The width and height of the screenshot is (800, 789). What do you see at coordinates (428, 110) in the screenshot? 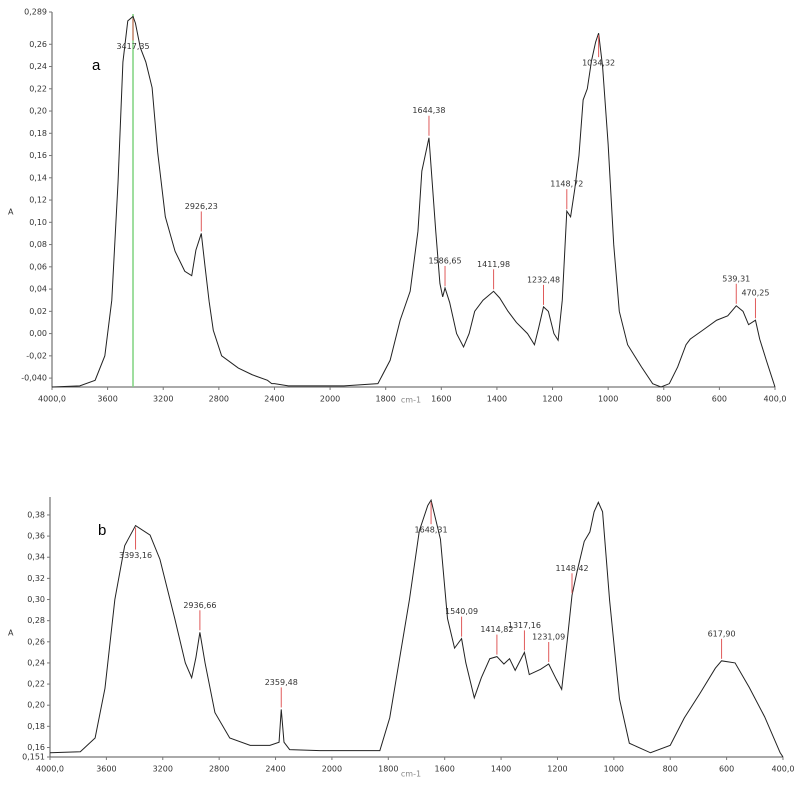
I see `peak-label: 1644,38` at bounding box center [428, 110].